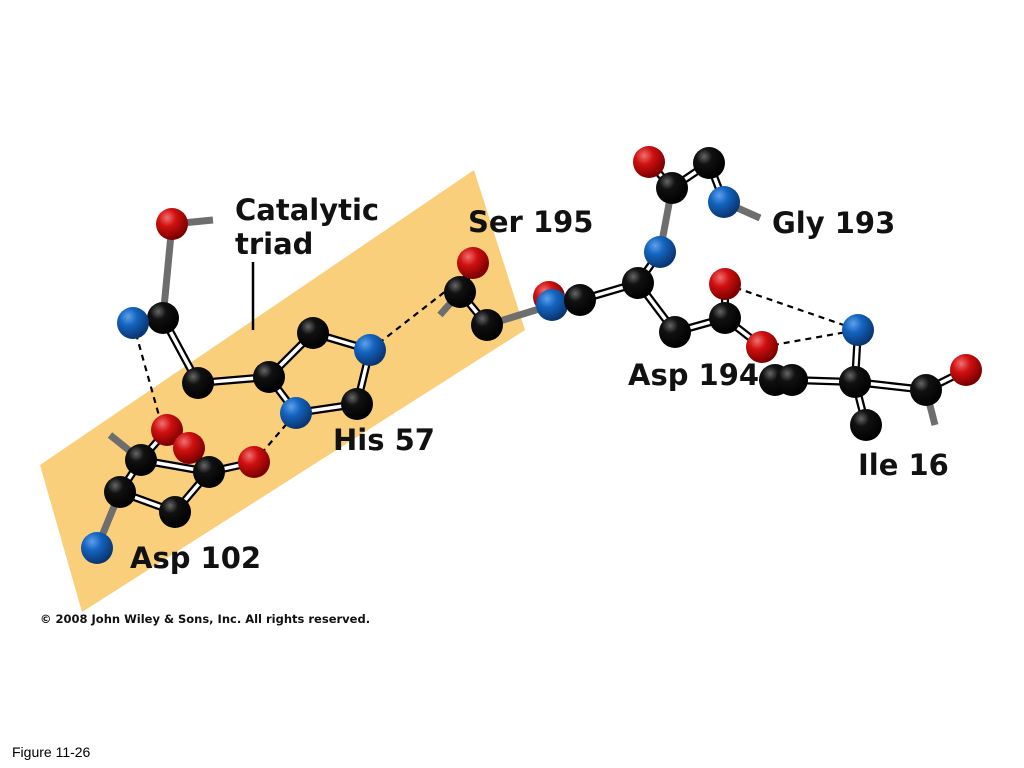 This screenshot has height=768, width=1024. What do you see at coordinates (195, 558) in the screenshot?
I see `residue-label: Asp 102` at bounding box center [195, 558].